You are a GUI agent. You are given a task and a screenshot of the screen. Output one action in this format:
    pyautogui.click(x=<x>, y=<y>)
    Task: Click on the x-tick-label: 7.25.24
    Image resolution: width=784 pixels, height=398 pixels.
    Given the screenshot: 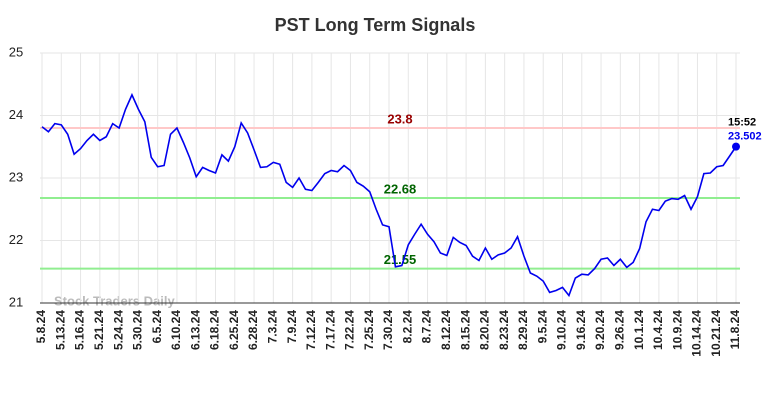 What is the action you would take?
    pyautogui.click(x=369, y=330)
    